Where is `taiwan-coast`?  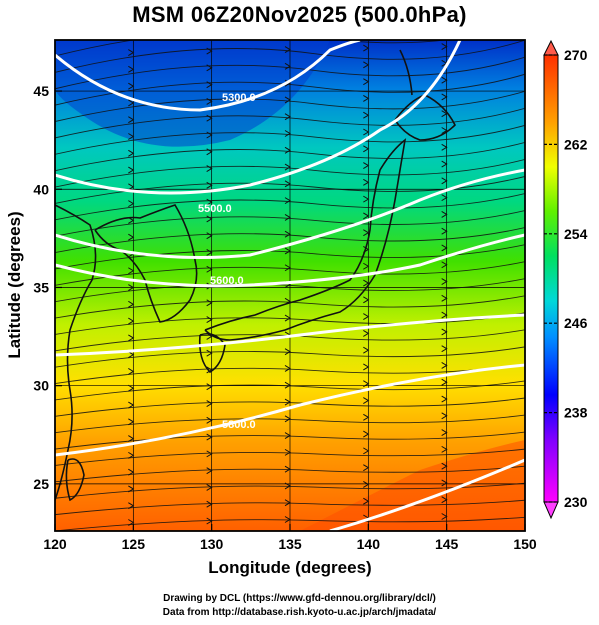
taiwan-coast is located at coordinates (75, 480).